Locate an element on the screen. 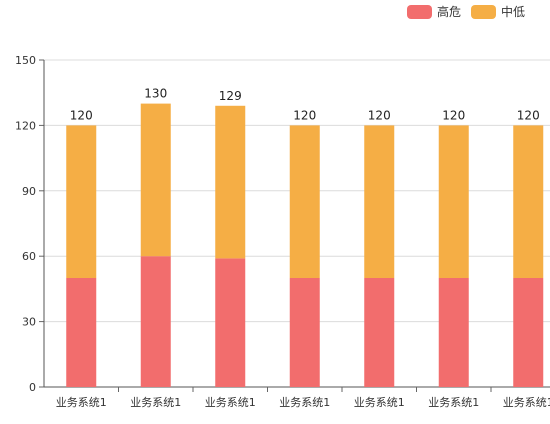 This screenshot has height=424, width=550. y-tick-label: 0 is located at coordinates (32, 387).